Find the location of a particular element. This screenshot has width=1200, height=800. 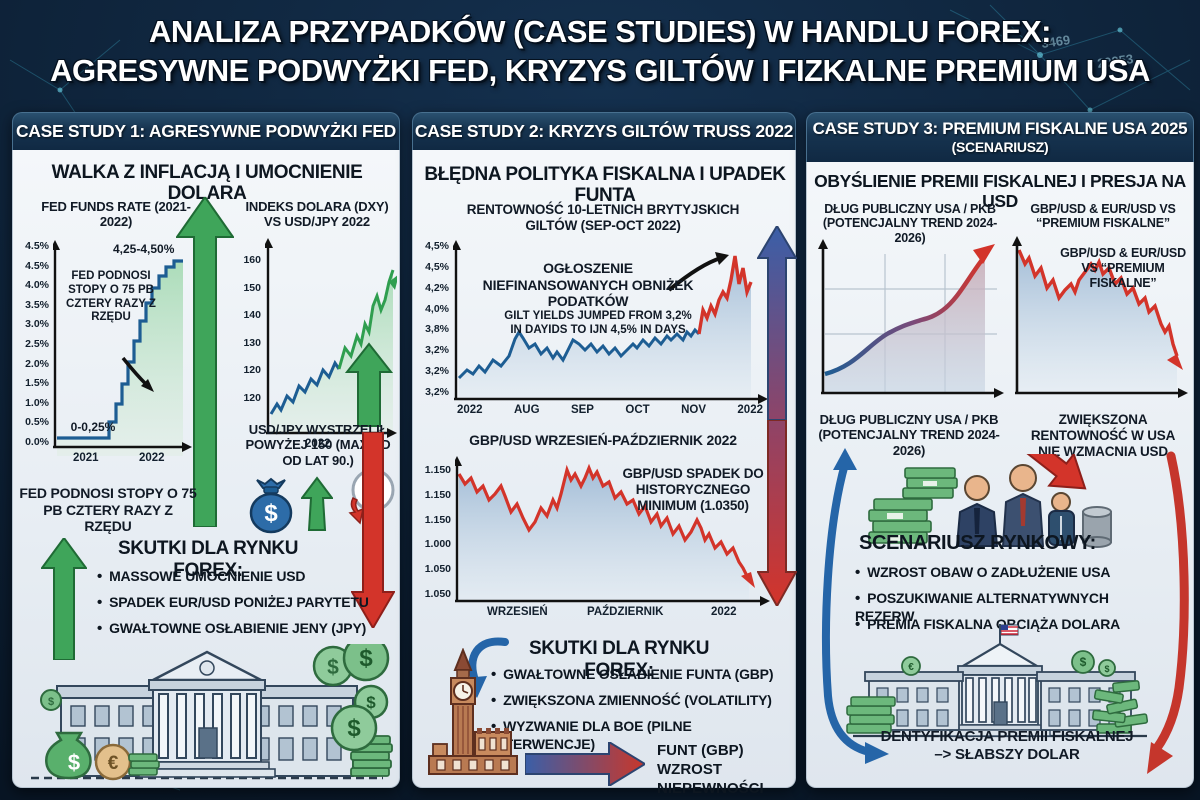

gilt-yields-chart: 4,5% 4,5% 4,2% 4,0% 3,8% 3,2% 3,2% 3,2% is located at coordinates (593, 331).